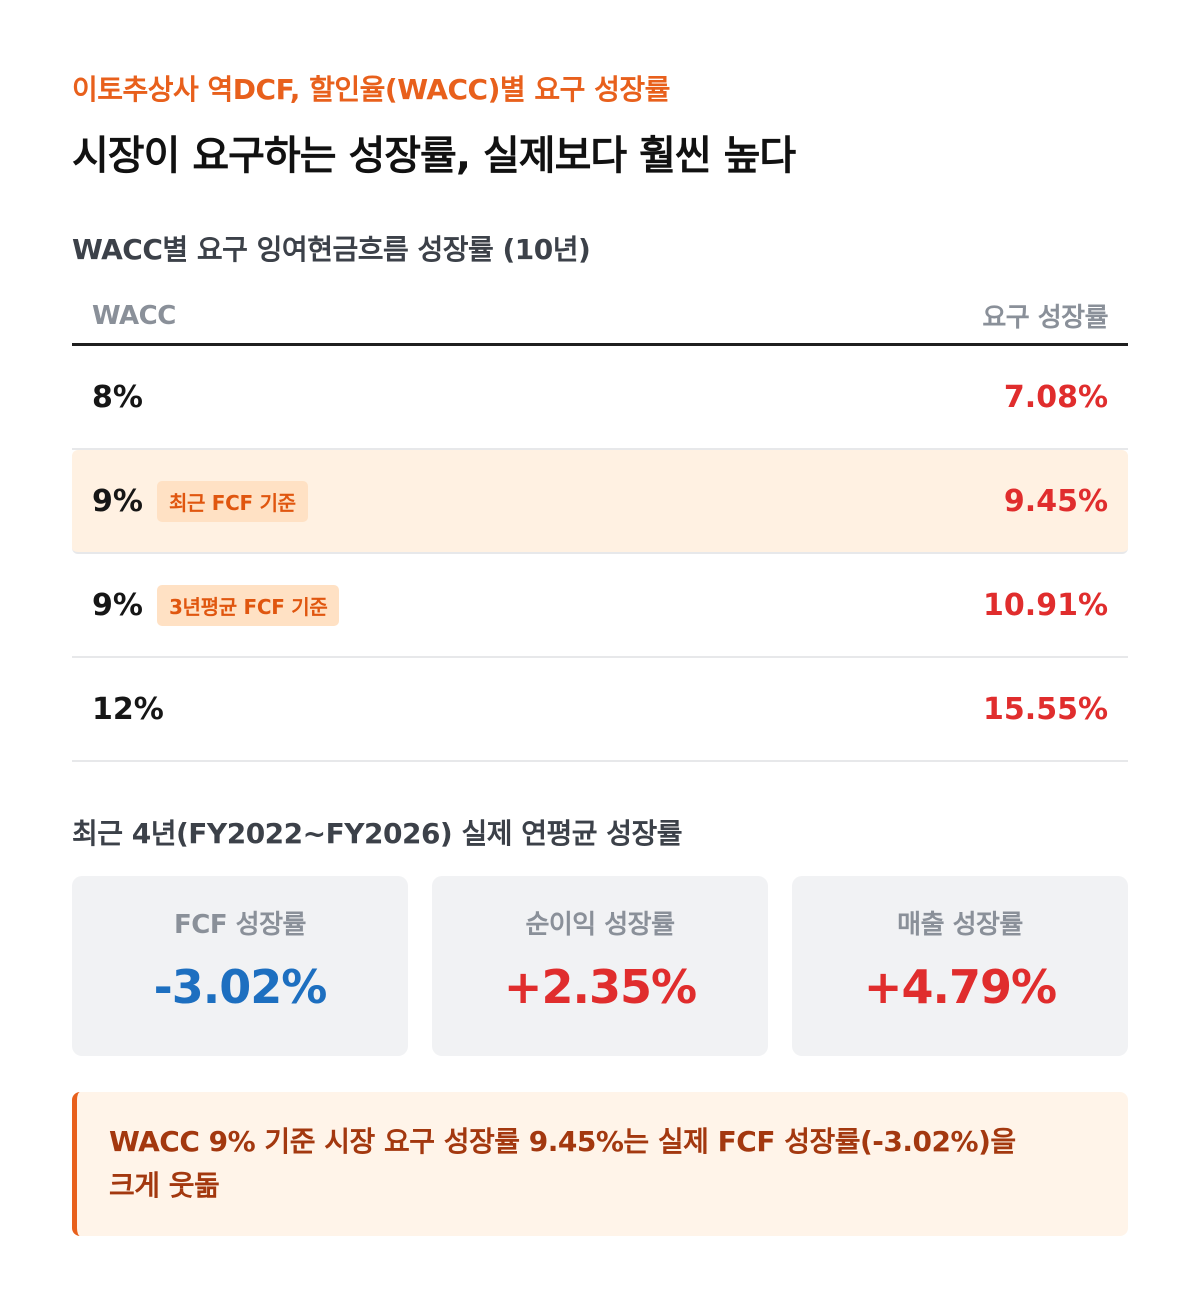 The image size is (1200, 1298). What do you see at coordinates (600, 606) in the screenshot?
I see `table-row: 9% 3년평균 FCF 기준 10.91%` at bounding box center [600, 606].